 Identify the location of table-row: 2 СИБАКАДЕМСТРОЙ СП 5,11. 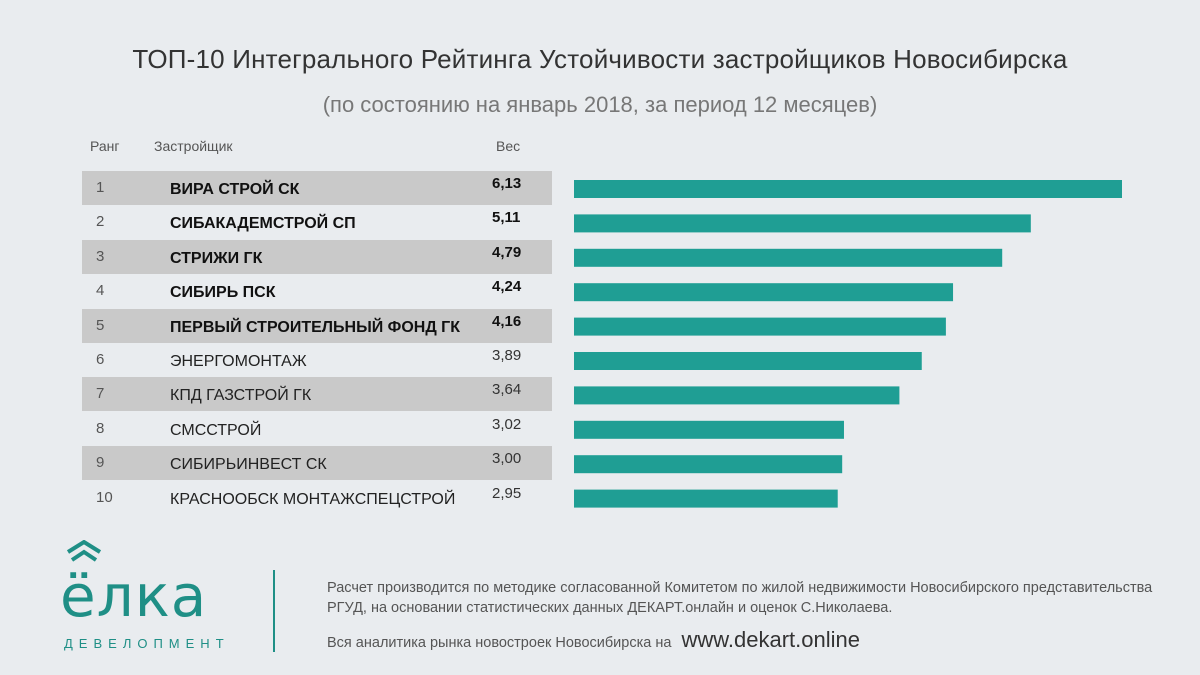
(317, 222).